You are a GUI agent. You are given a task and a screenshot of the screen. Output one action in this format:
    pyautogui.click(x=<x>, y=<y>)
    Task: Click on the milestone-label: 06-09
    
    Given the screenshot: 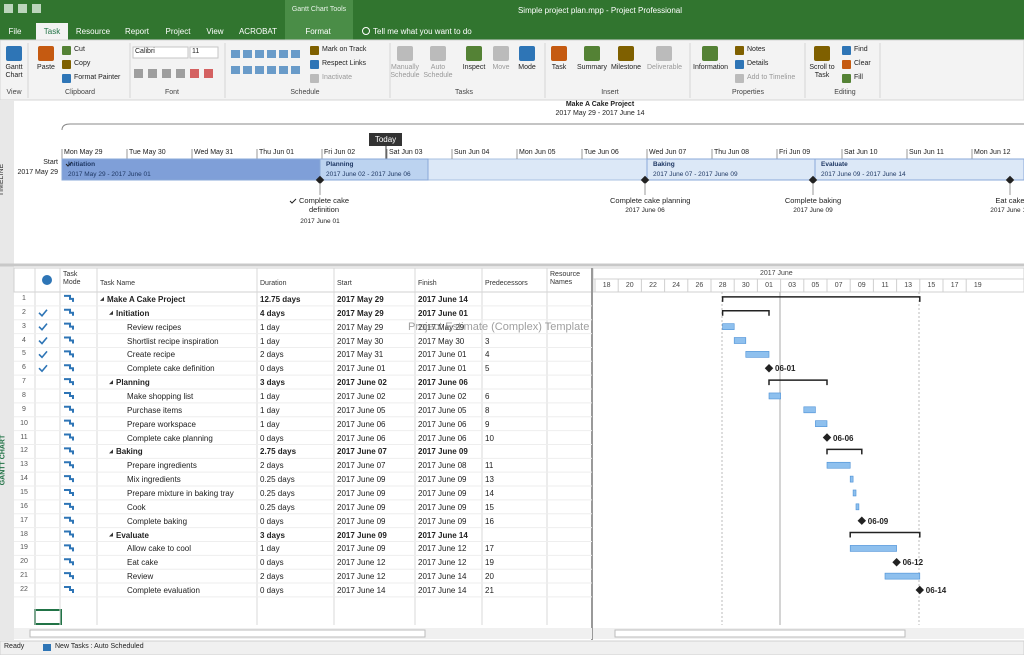 What is the action you would take?
    pyautogui.click(x=878, y=521)
    